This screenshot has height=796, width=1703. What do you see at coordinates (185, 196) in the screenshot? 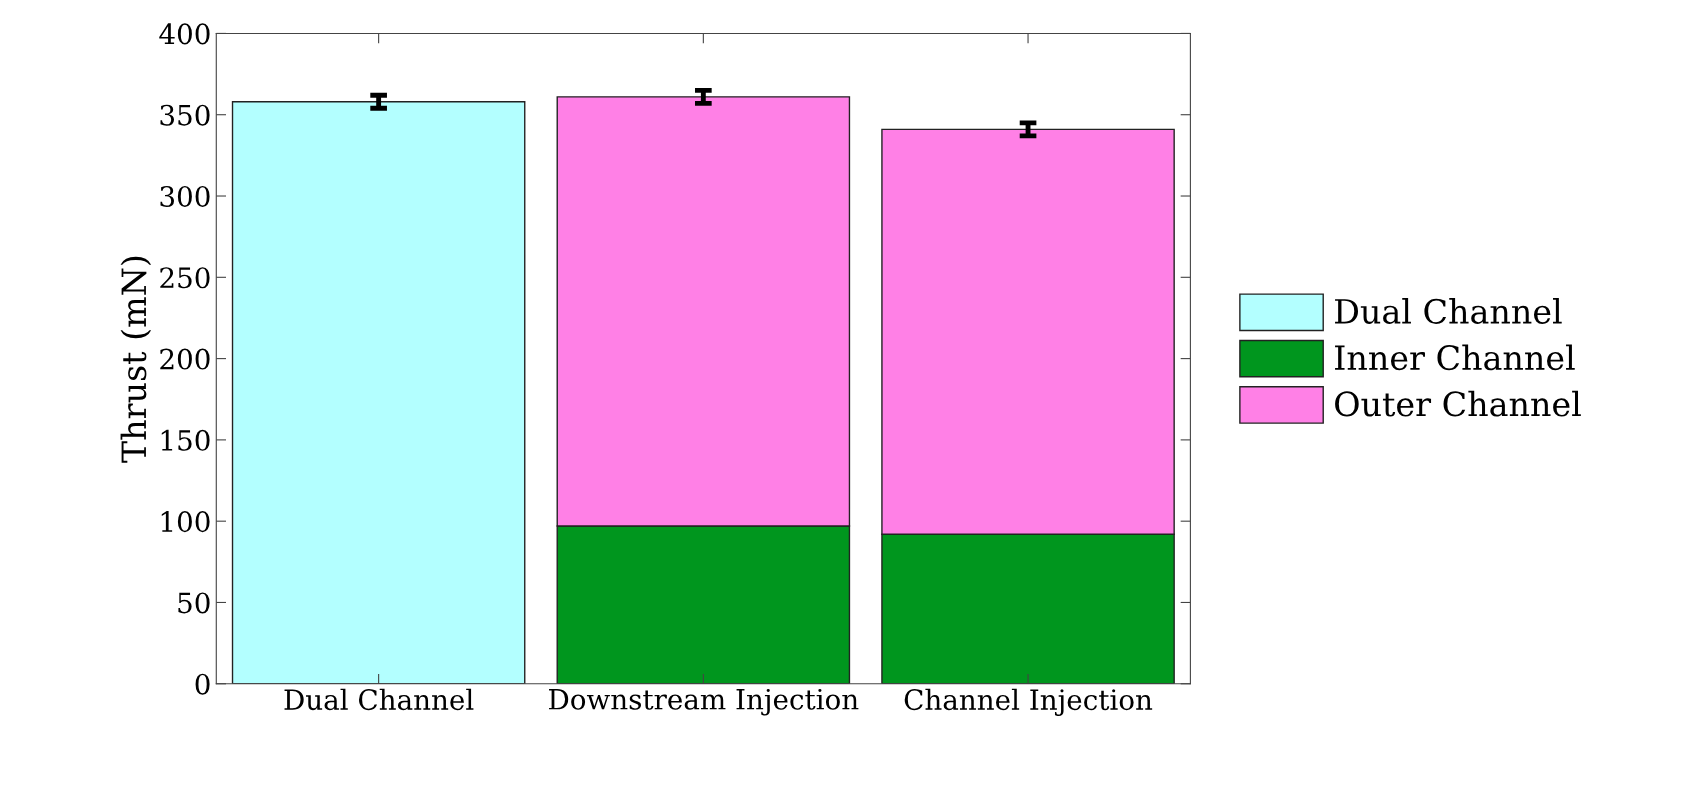
I see `y-tick-label: 300` at bounding box center [185, 196].